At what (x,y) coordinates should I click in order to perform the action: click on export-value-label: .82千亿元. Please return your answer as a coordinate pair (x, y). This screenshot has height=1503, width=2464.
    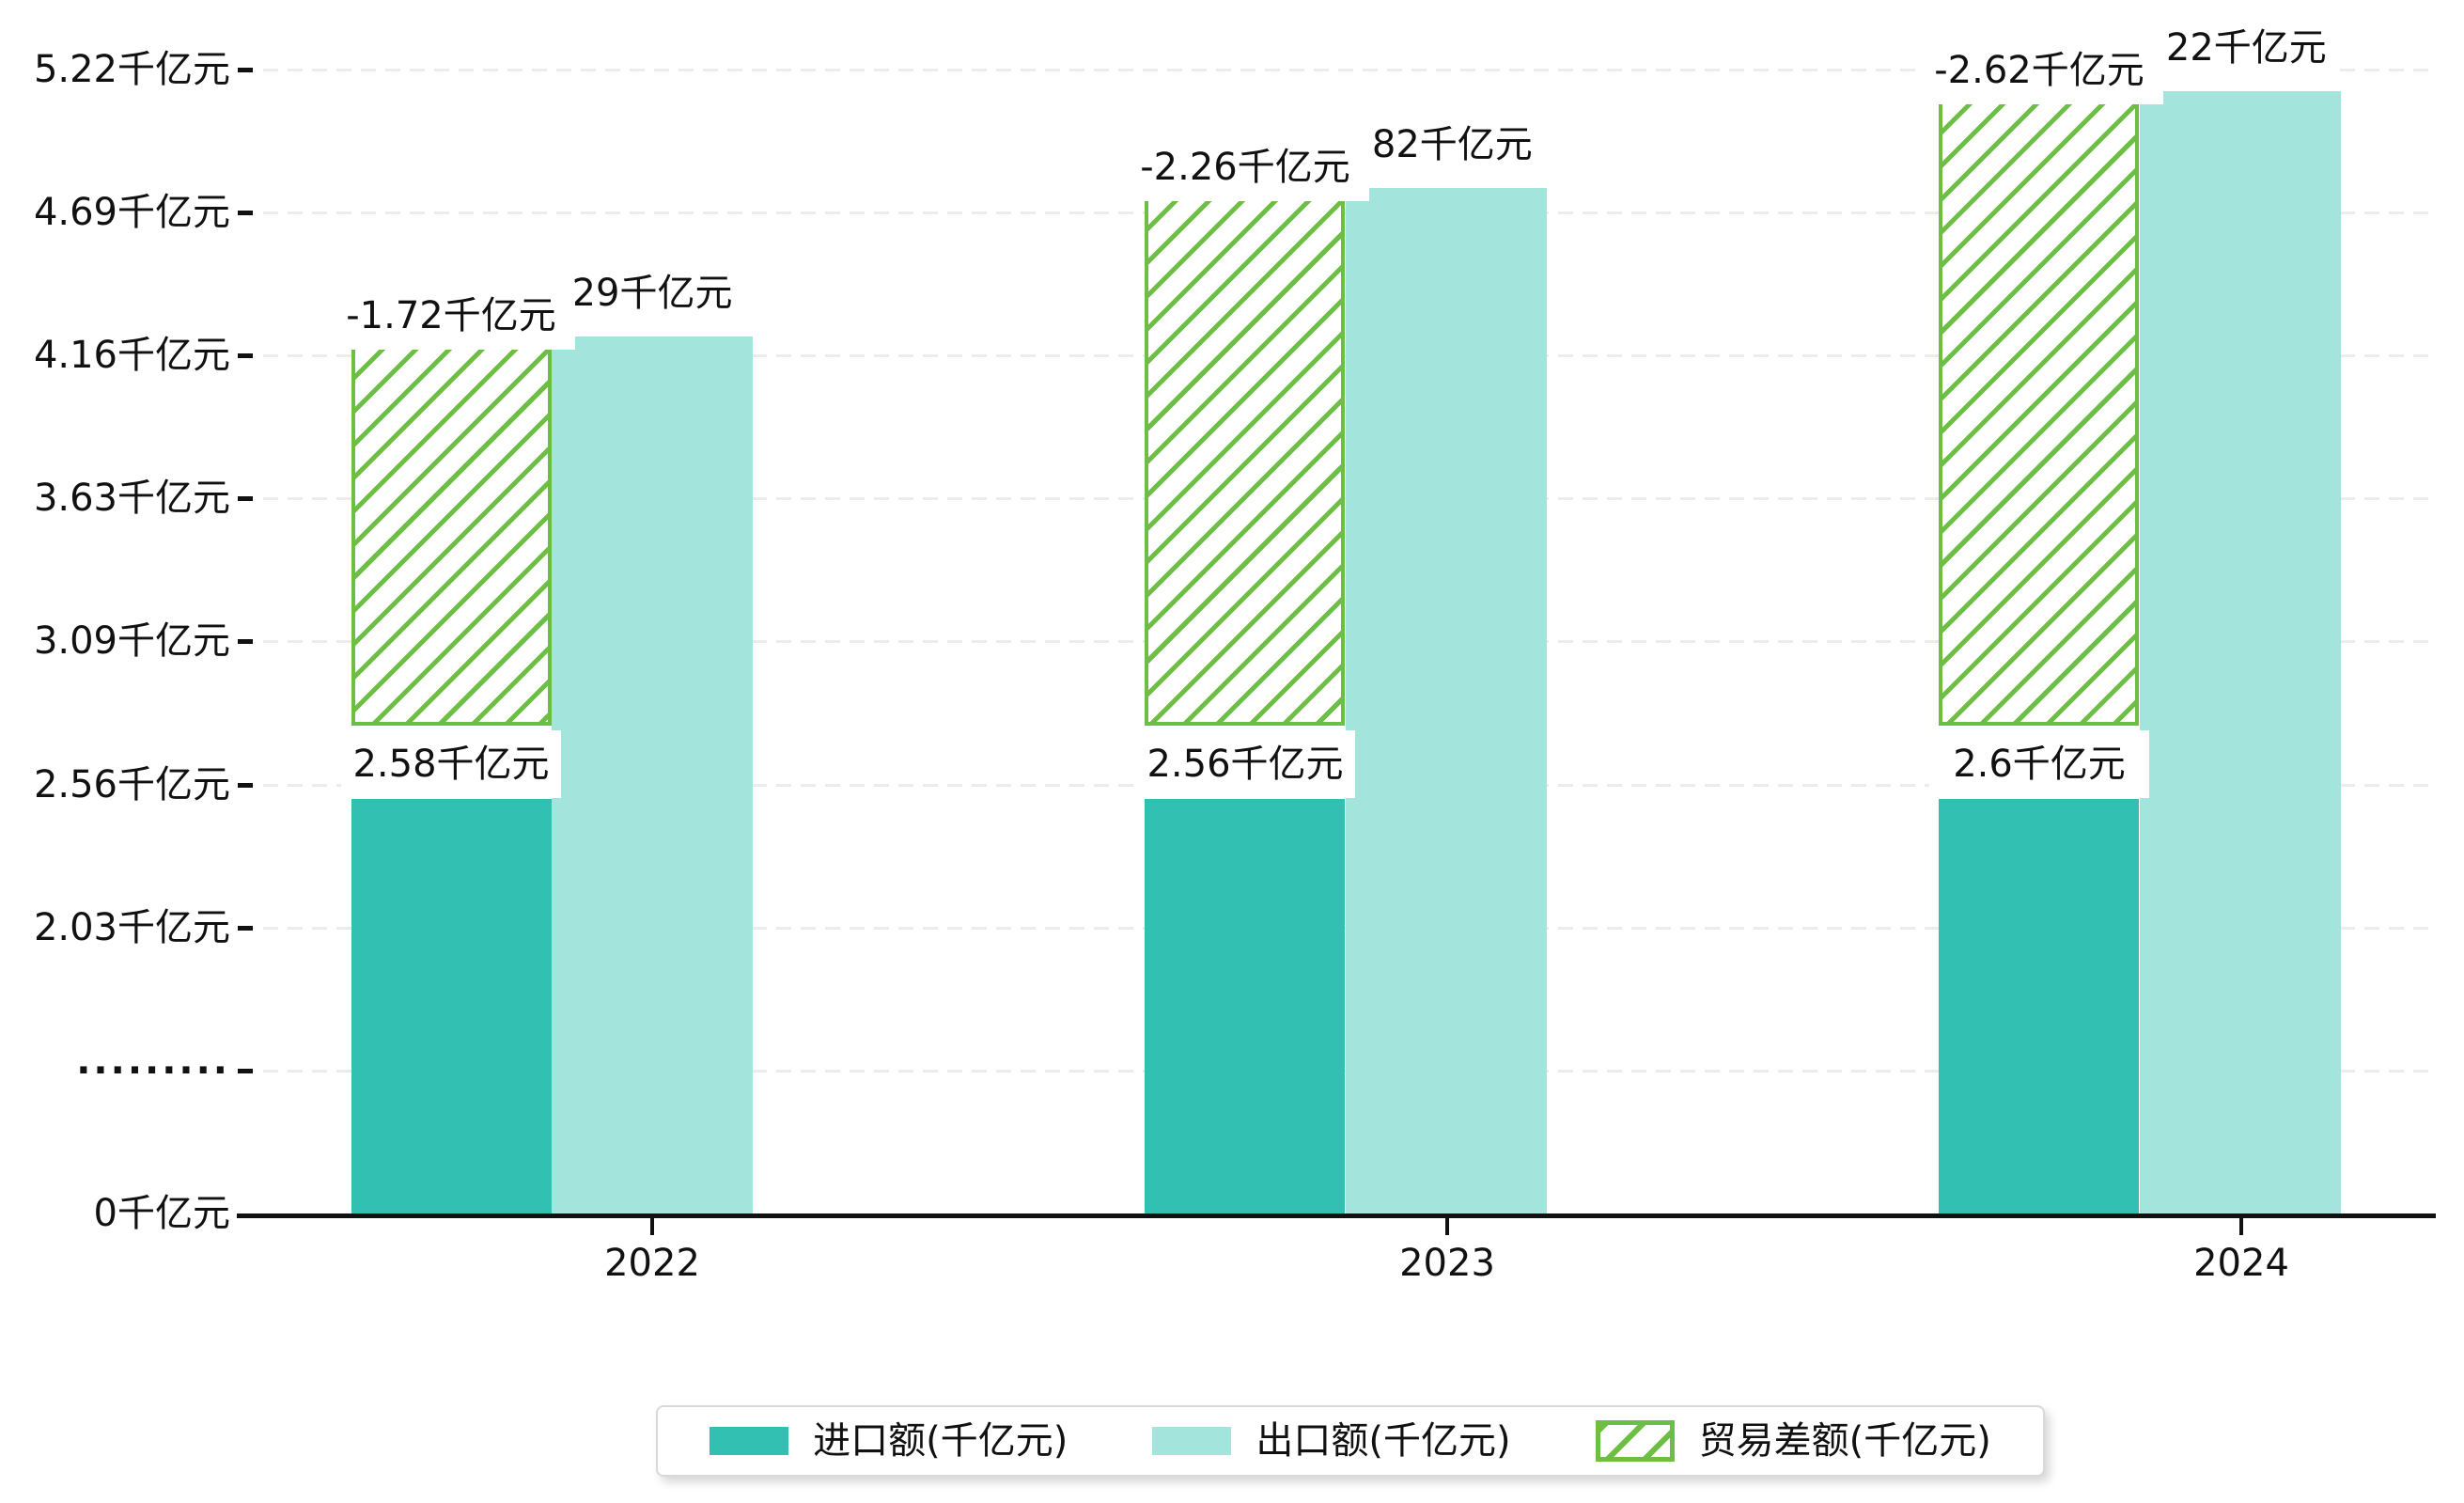
    Looking at the image, I should click on (1446, 145).